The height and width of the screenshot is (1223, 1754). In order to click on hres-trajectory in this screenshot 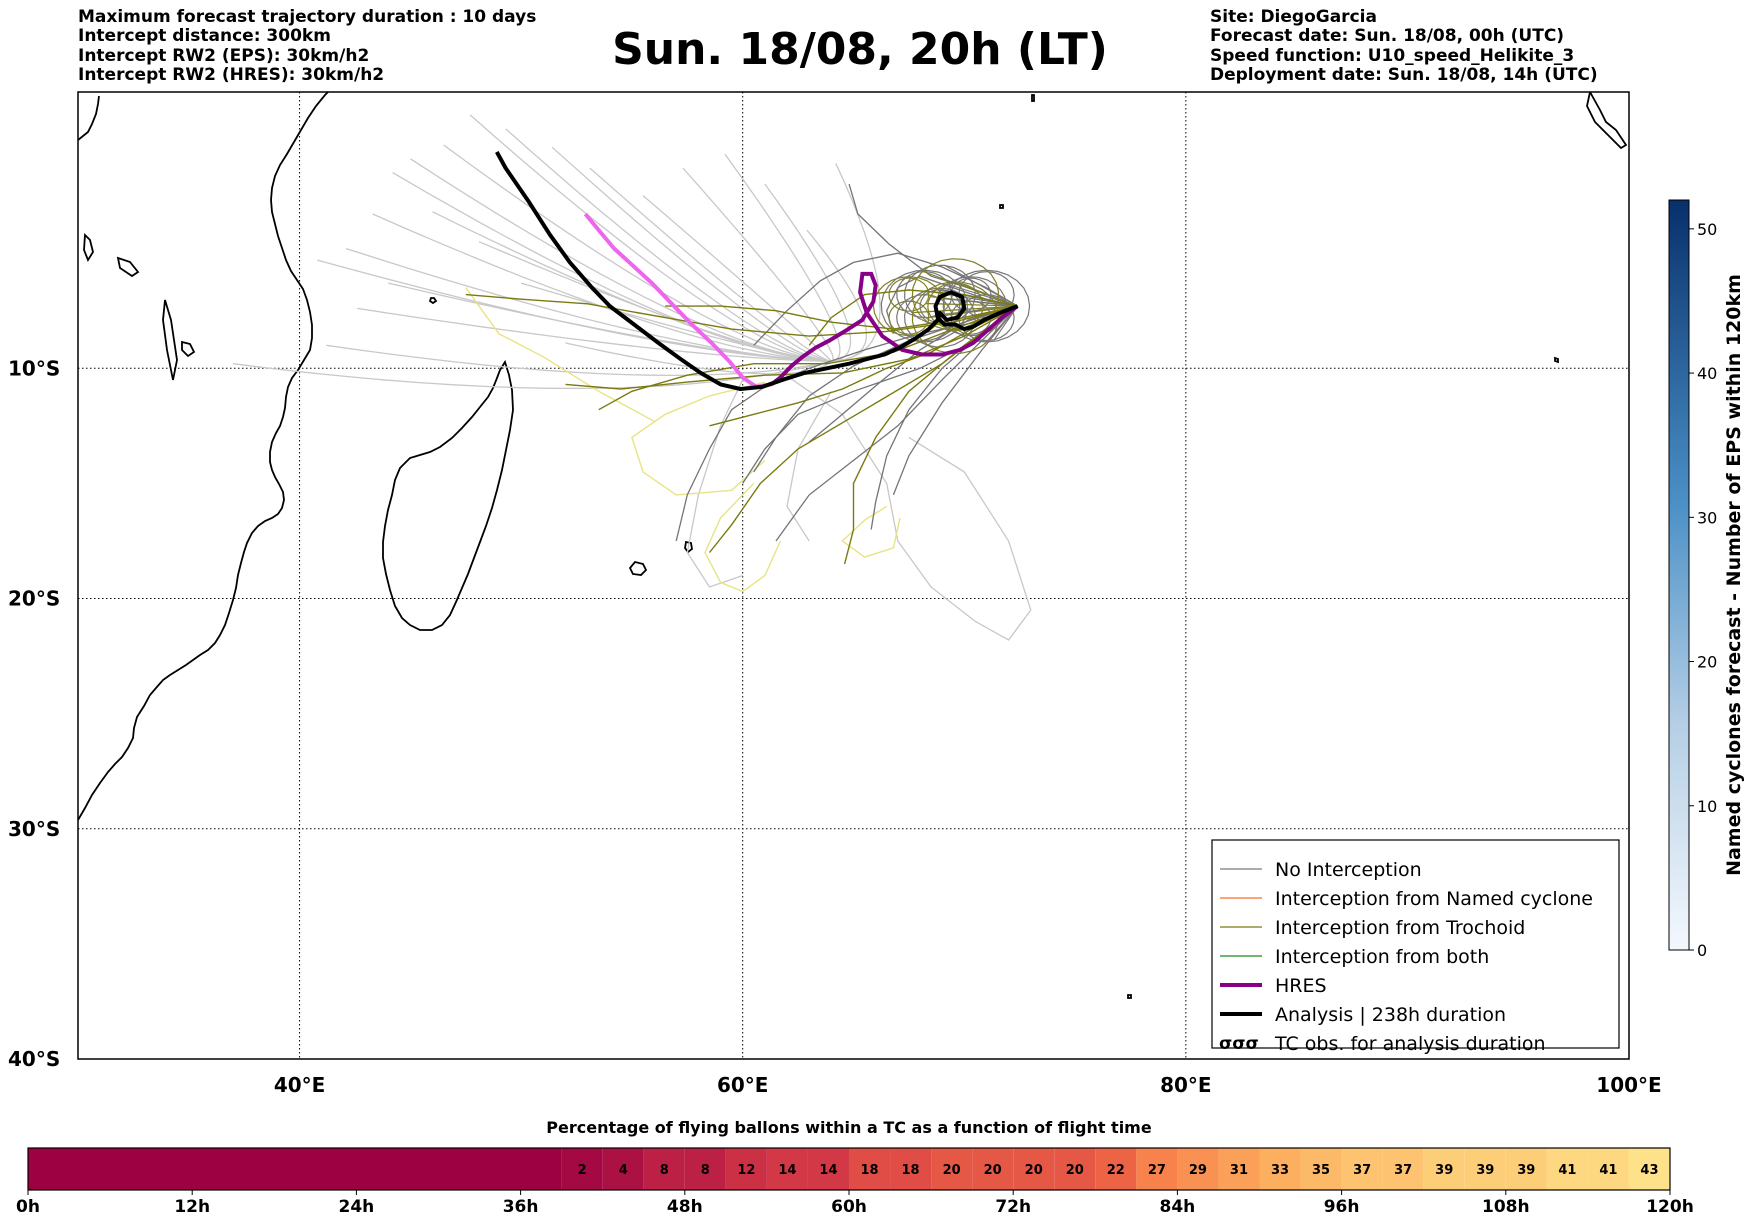, I will do `click(894, 328)`.